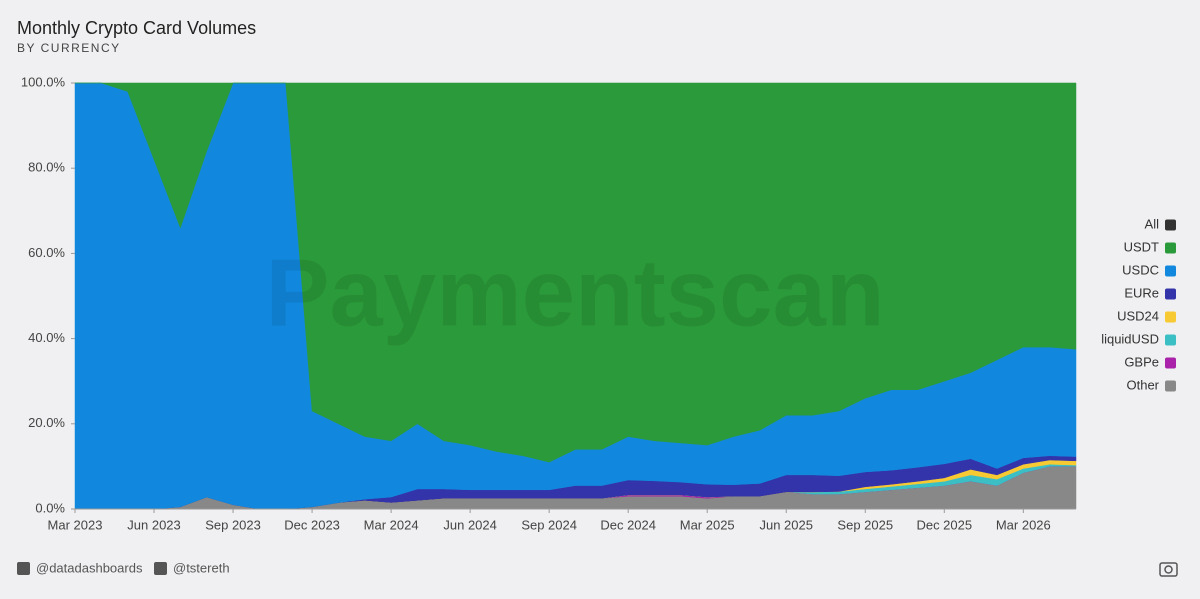 Image resolution: width=1200 pixels, height=599 pixels. What do you see at coordinates (312, 524) in the screenshot?
I see `x-tick-label: Dec 2023` at bounding box center [312, 524].